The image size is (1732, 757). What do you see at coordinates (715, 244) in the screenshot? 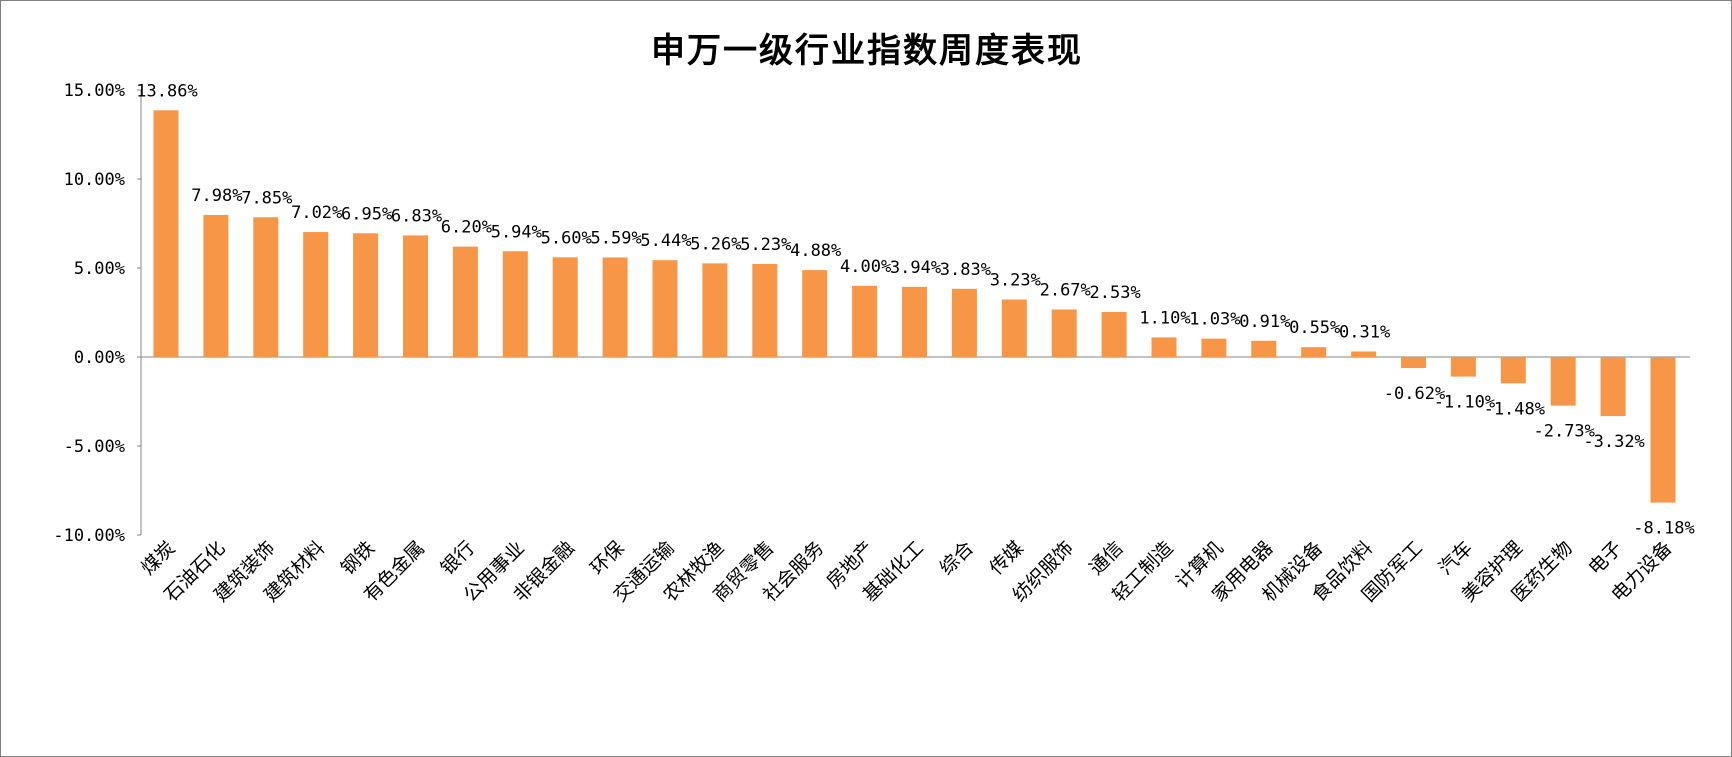
I see `data-label: 5.26%` at bounding box center [715, 244].